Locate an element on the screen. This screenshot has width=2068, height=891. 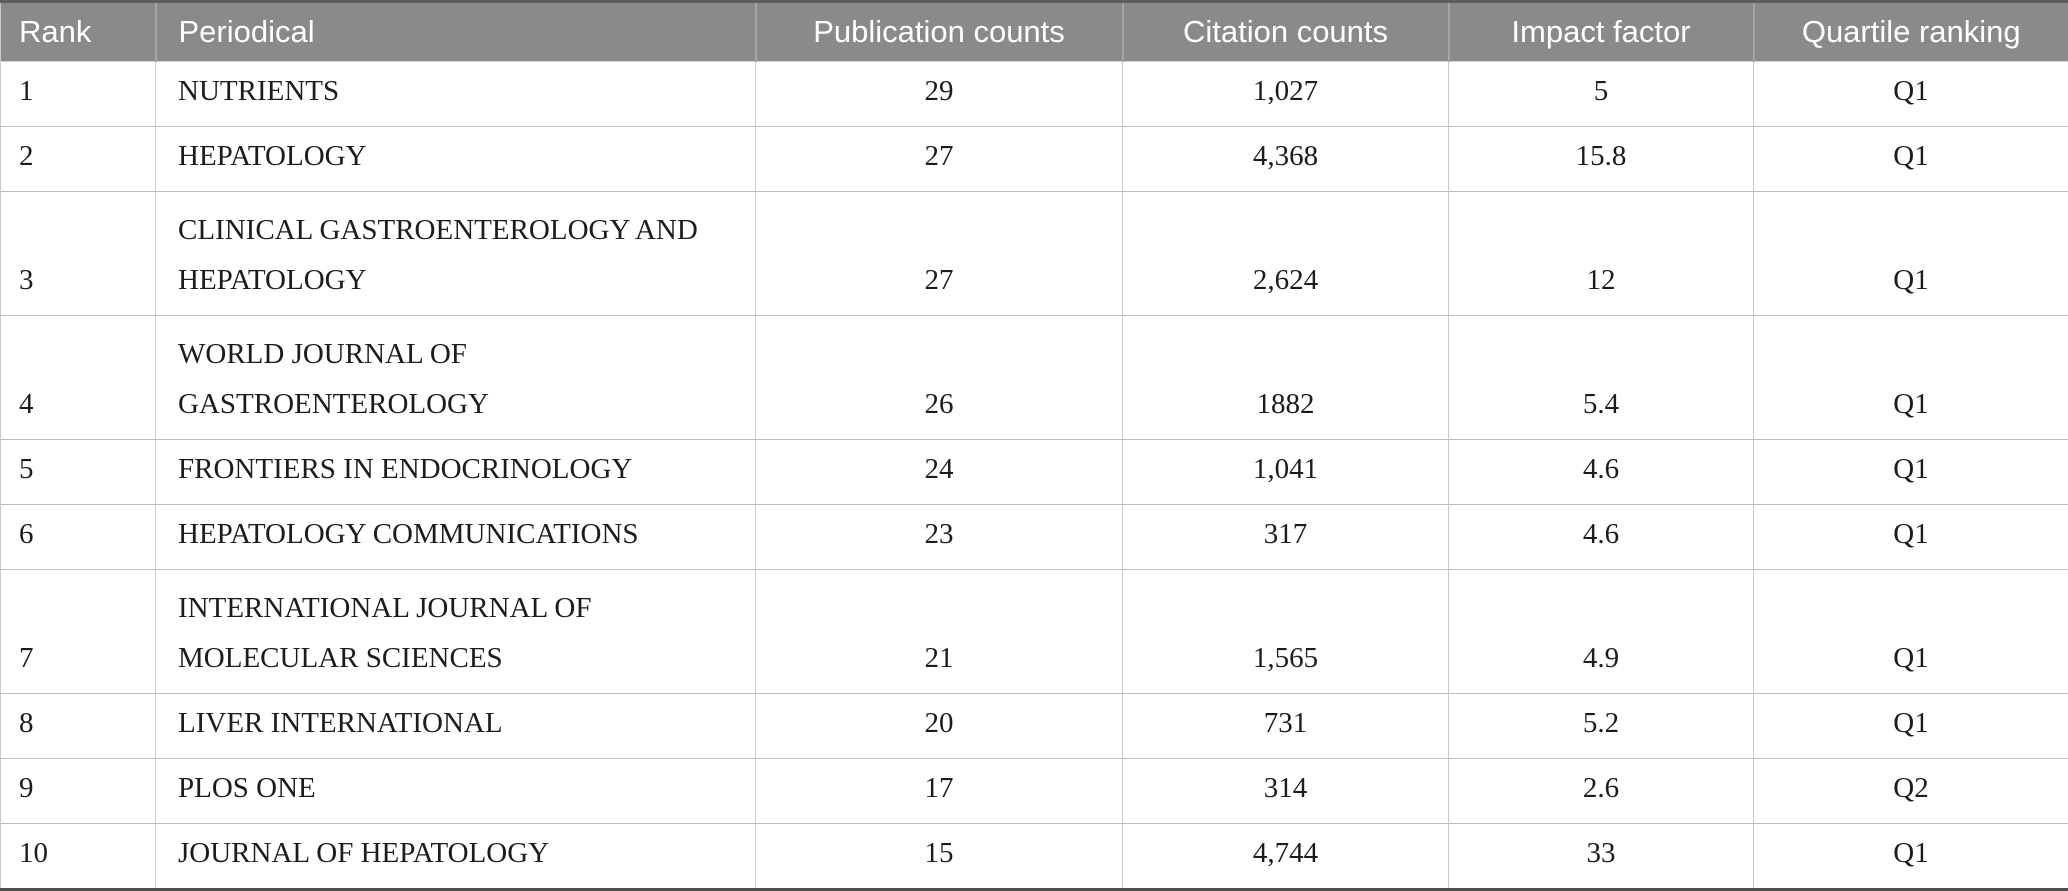
cell-rank: 10 is located at coordinates (78, 857).